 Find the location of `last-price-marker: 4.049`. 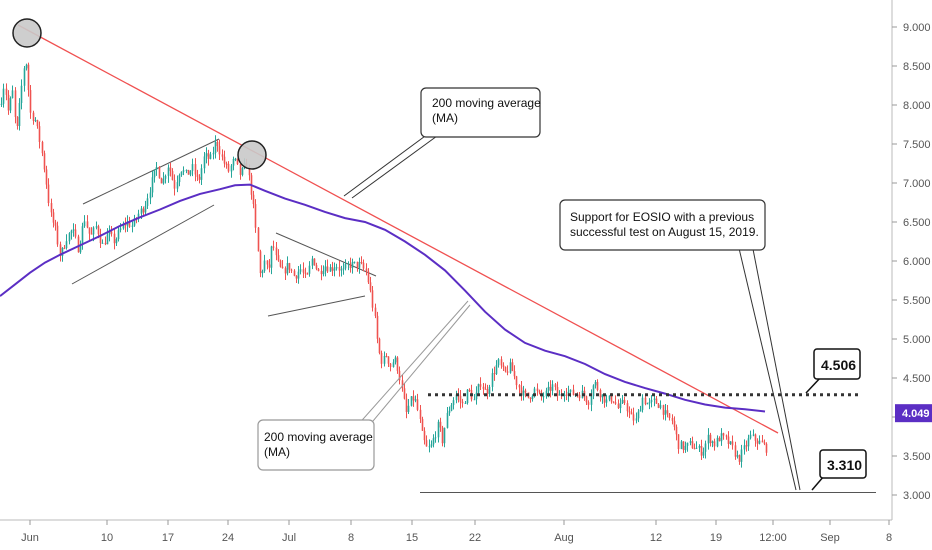

last-price-marker: 4.049 is located at coordinates (913, 413).